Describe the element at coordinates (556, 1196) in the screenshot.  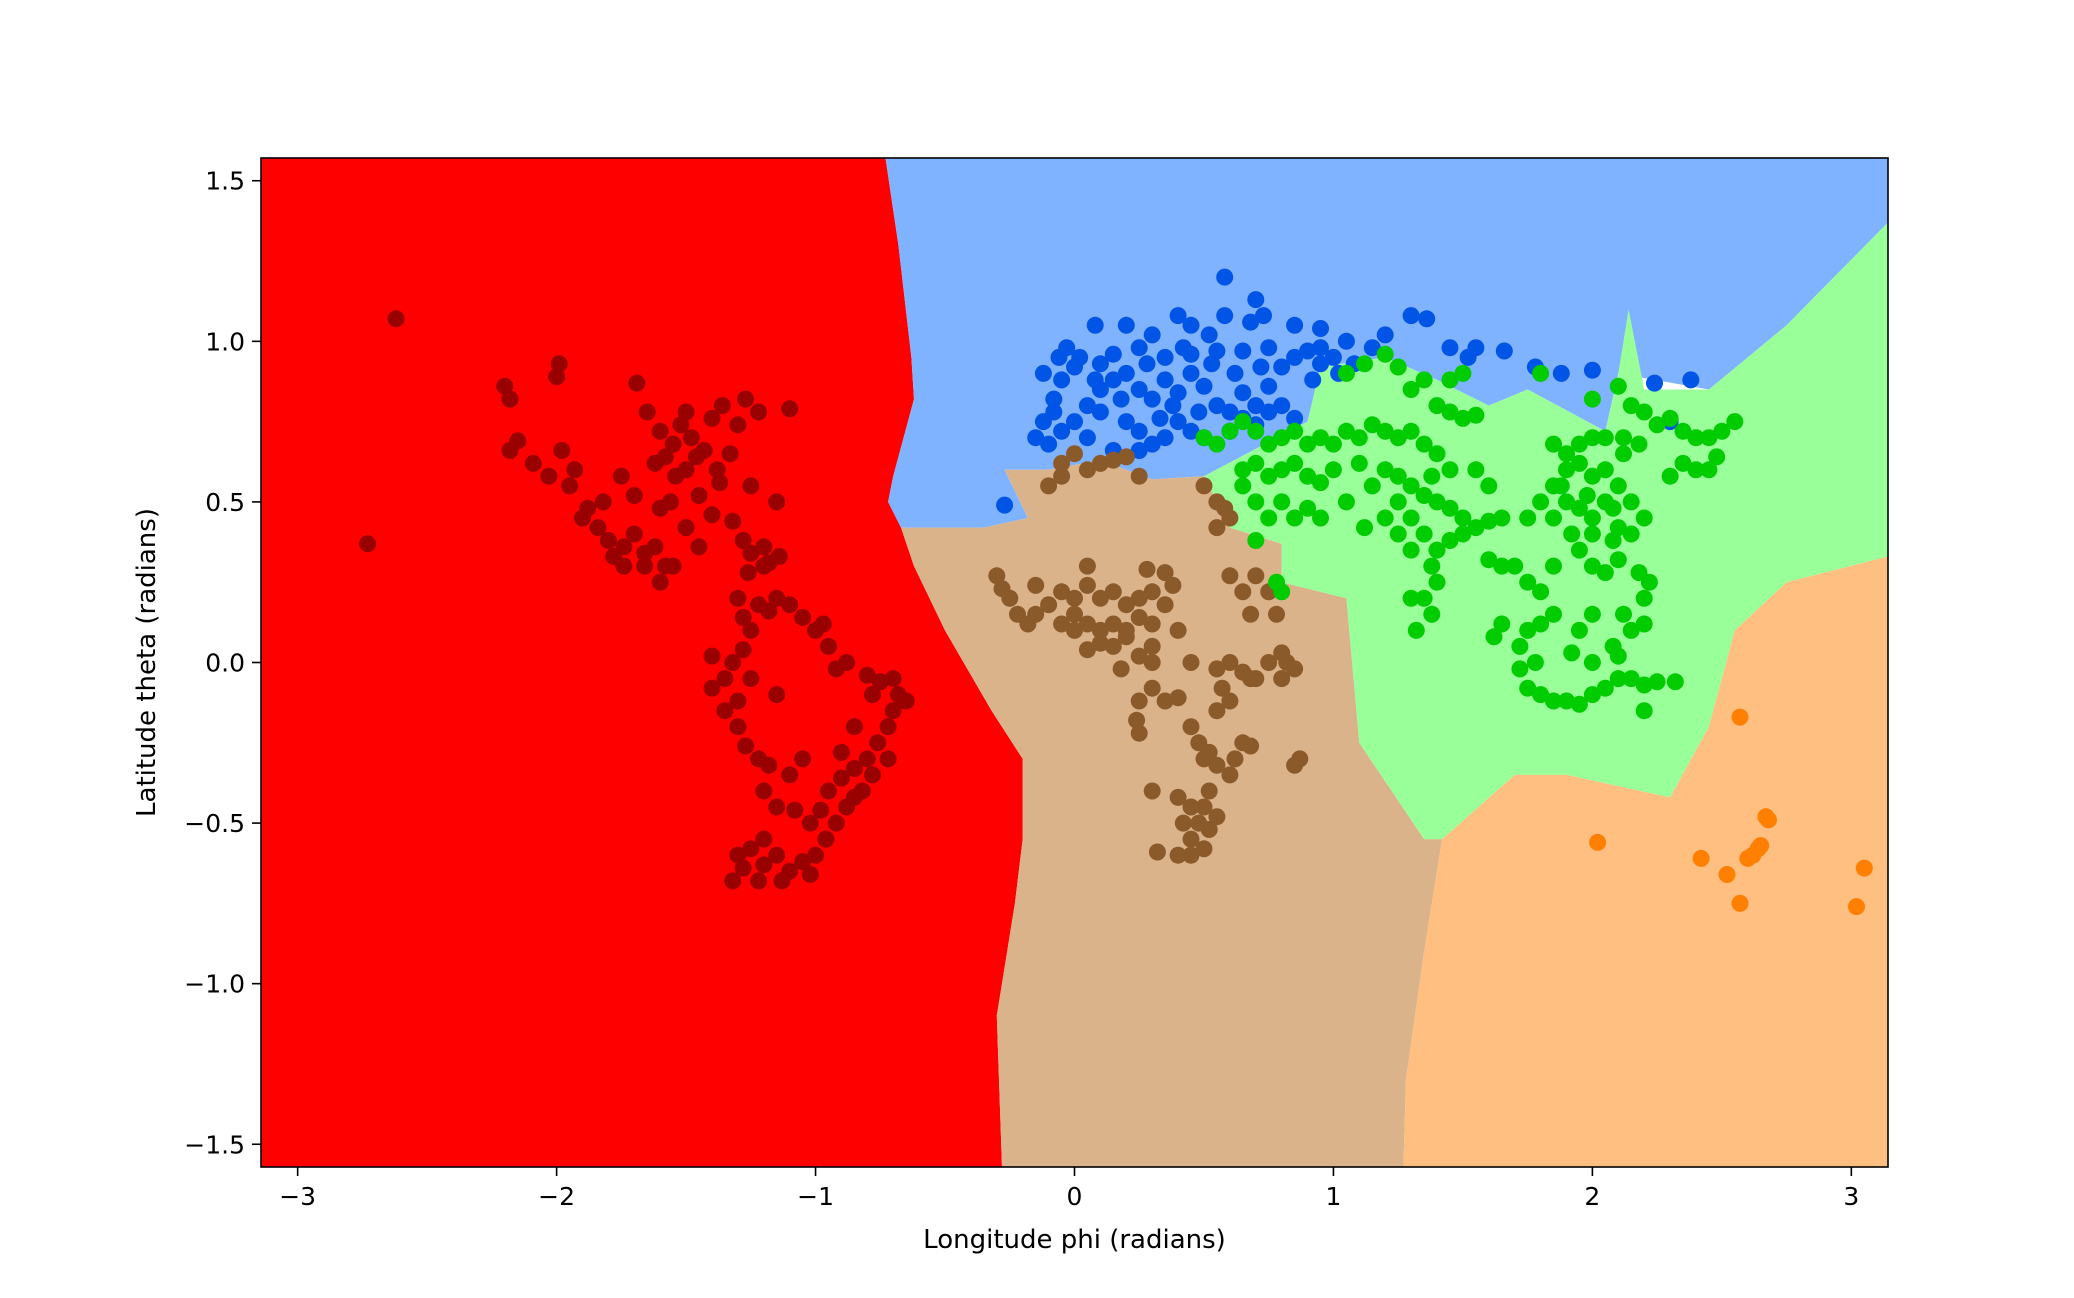
I see `x-tick-label: −2` at that location.